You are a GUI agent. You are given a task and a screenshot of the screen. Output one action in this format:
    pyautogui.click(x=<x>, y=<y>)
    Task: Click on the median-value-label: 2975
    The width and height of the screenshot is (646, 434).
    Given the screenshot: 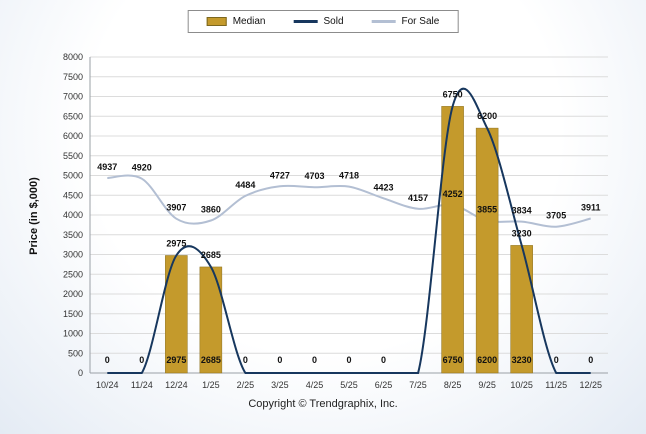 What is the action you would take?
    pyautogui.click(x=176, y=360)
    